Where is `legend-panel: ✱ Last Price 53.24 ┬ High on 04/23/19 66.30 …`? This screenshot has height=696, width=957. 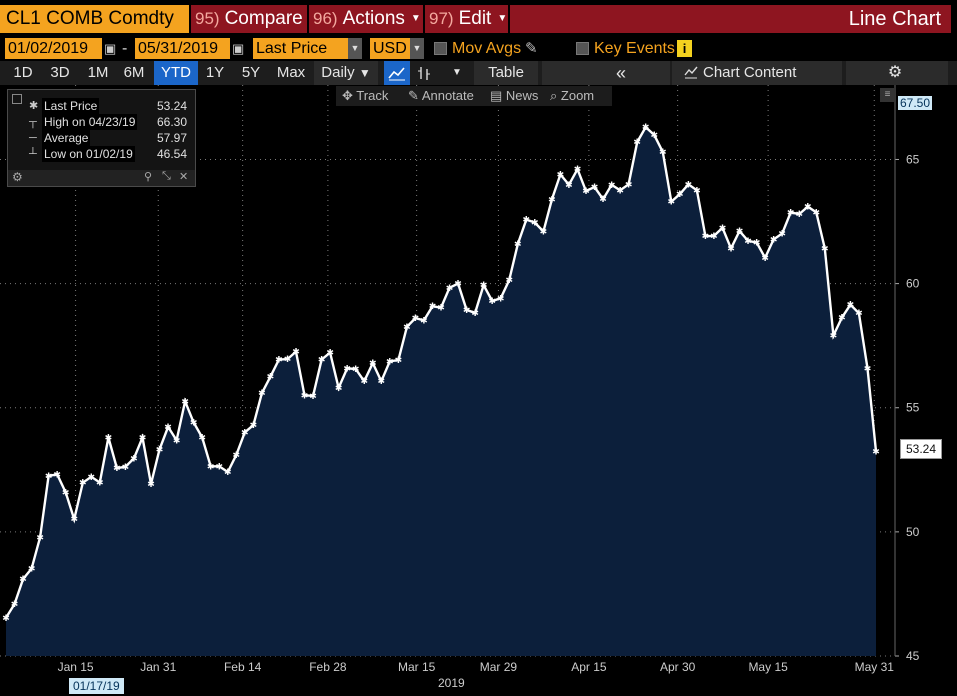
legend-panel: ✱ Last Price 53.24 ┬ High on 04/23/19 66.30 … is located at coordinates (101, 138).